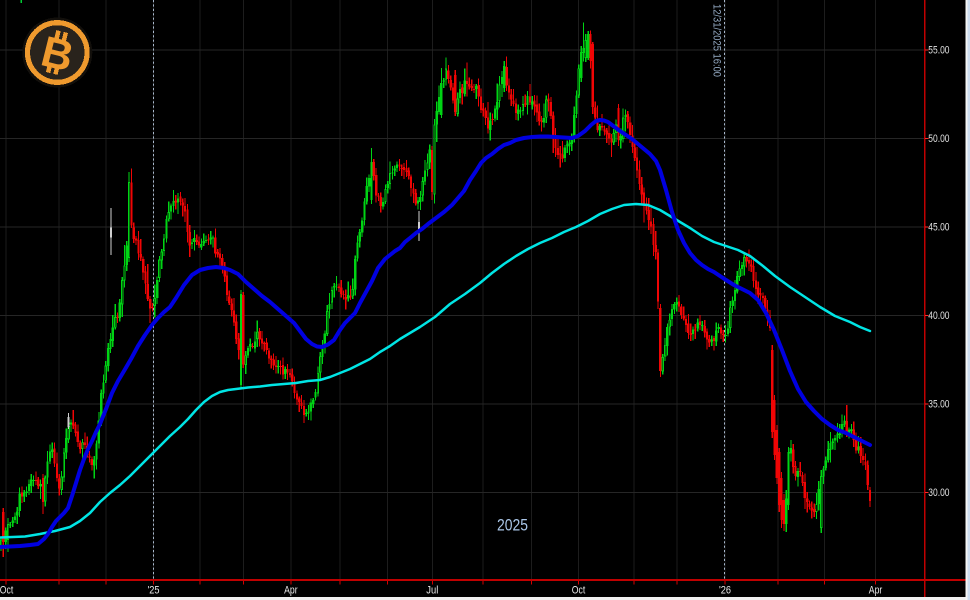  Describe the element at coordinates (938, 316) in the screenshot. I see `svg-text: 40.00` at that location.